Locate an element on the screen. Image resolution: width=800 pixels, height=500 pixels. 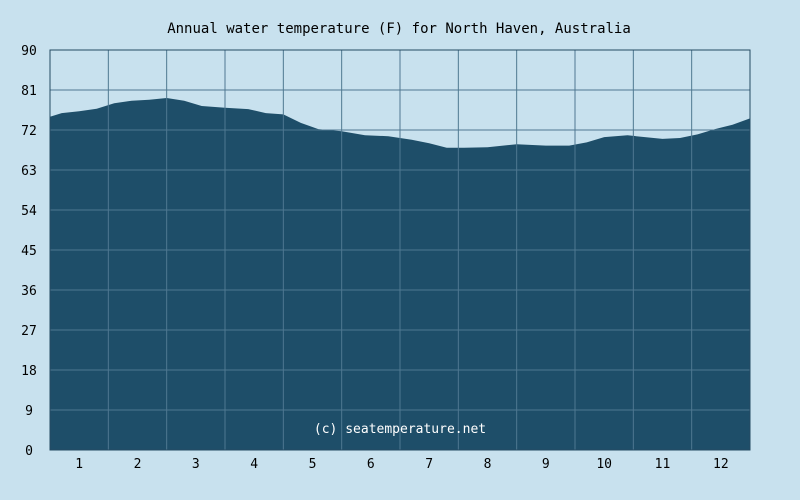
x-tick-label: 1 is located at coordinates (79, 464).